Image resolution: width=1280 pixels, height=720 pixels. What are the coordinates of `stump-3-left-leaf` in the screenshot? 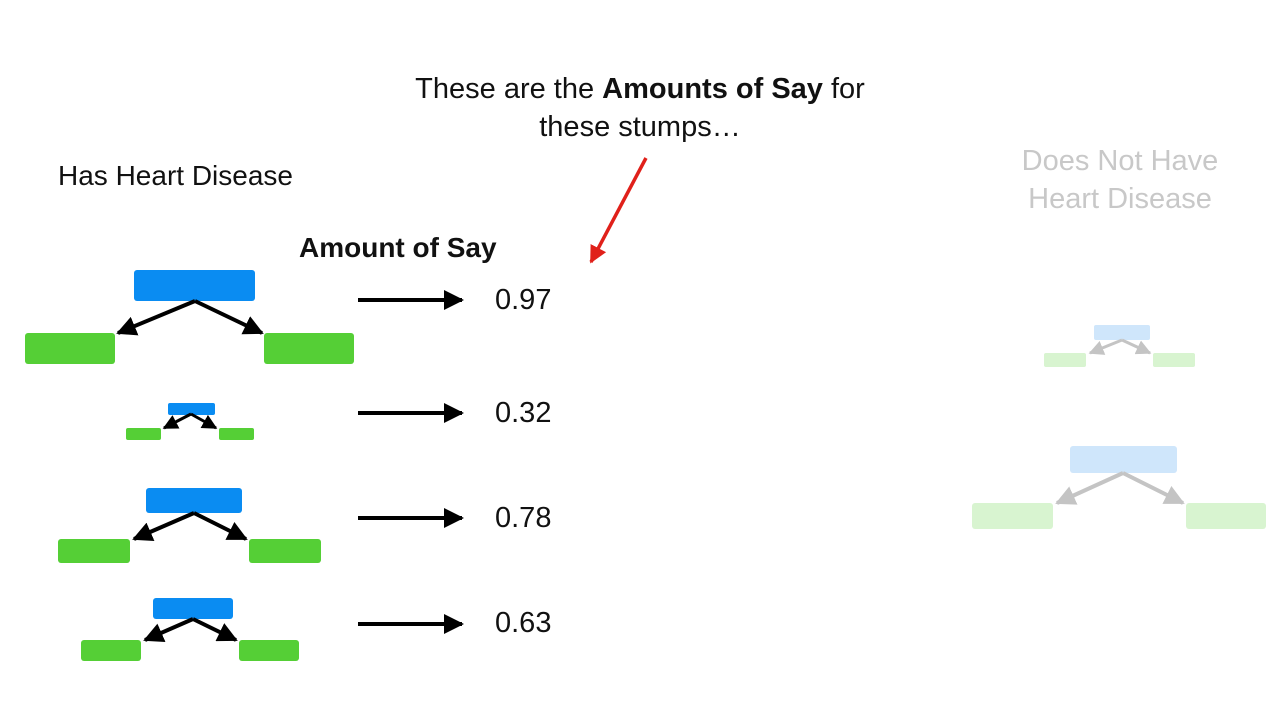 It's located at (94, 551).